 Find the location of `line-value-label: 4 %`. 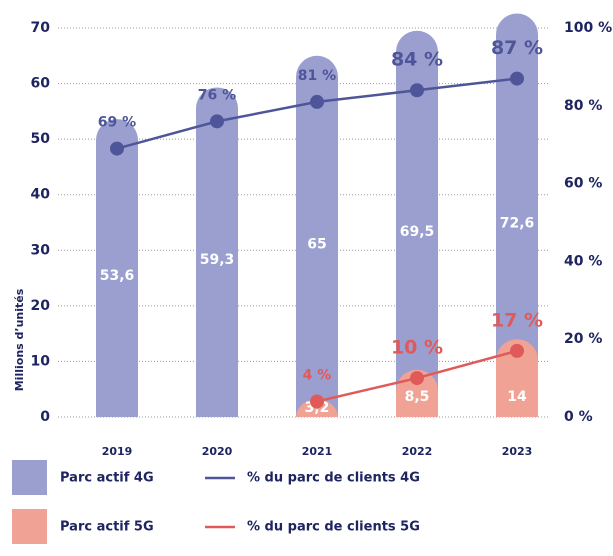

line-value-label: 4 % is located at coordinates (317, 375).